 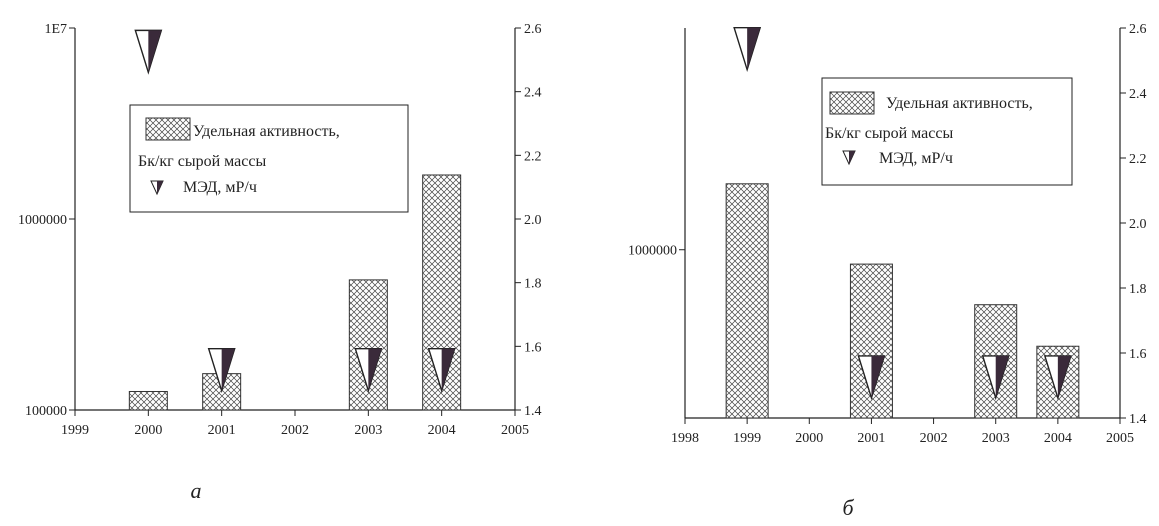 What do you see at coordinates (46, 411) in the screenshot?
I see `y-left-tick-label: 100000` at bounding box center [46, 411].